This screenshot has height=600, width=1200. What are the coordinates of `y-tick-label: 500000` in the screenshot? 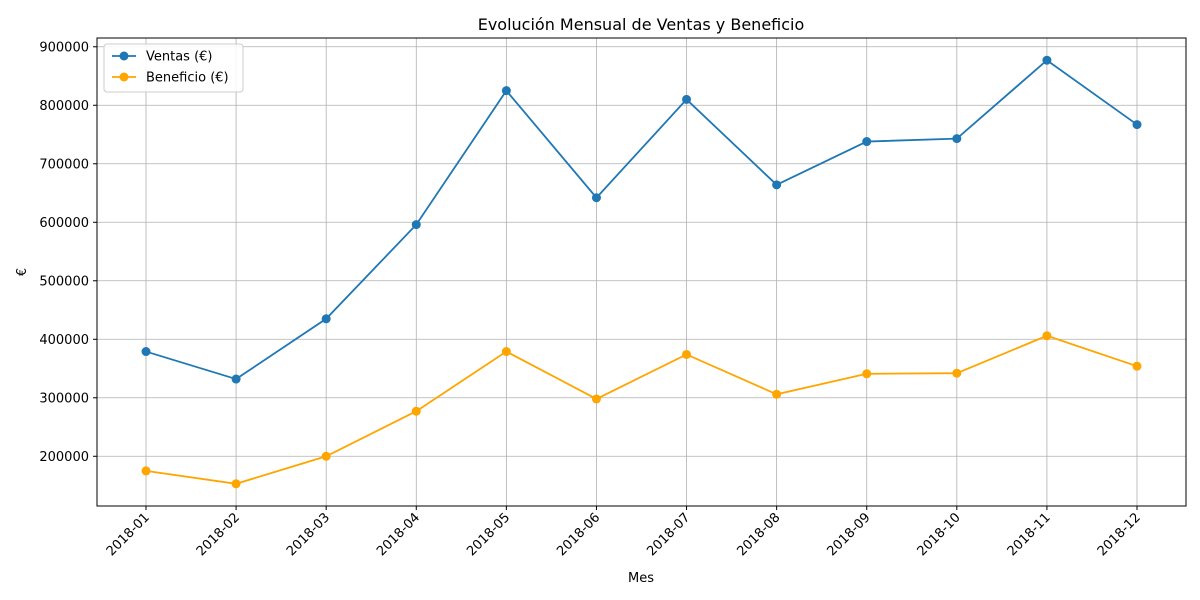 It's located at (64, 281).